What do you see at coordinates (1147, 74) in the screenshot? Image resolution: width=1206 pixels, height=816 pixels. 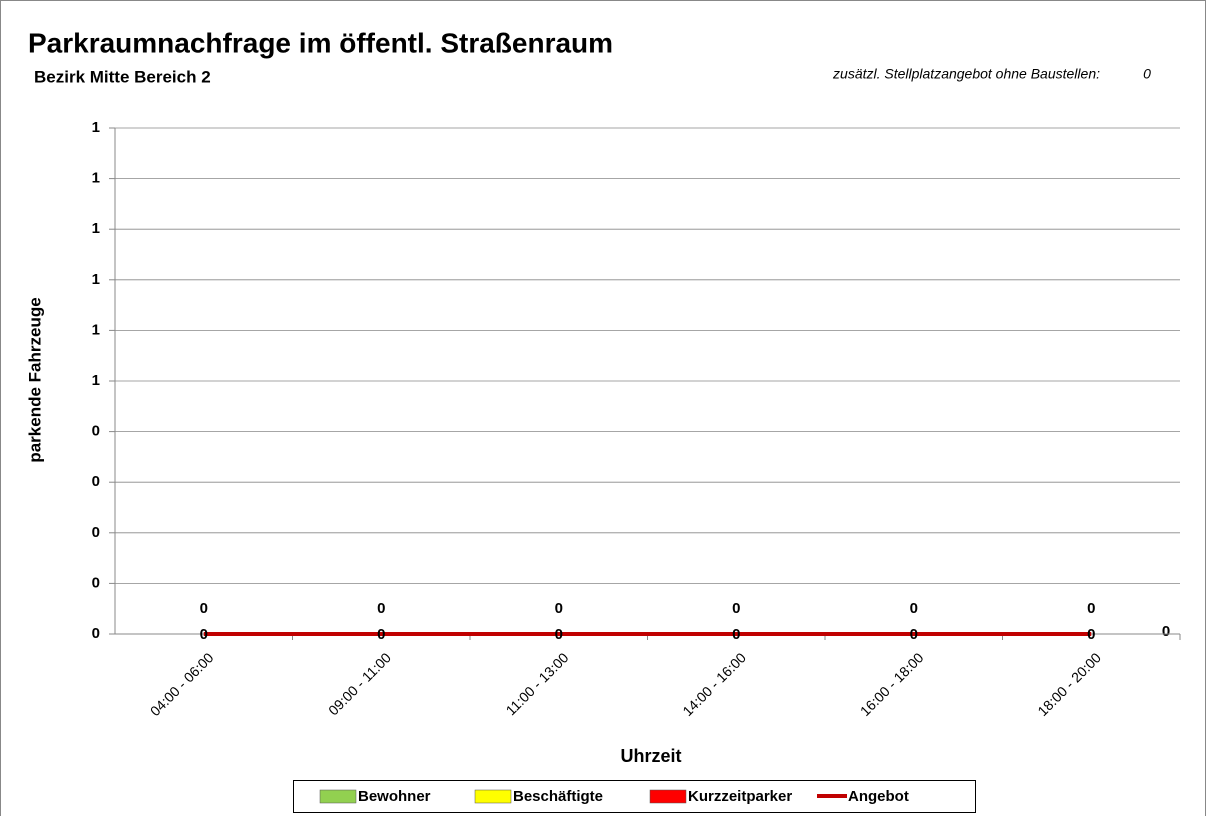 I see `annotation-value: 0` at bounding box center [1147, 74].